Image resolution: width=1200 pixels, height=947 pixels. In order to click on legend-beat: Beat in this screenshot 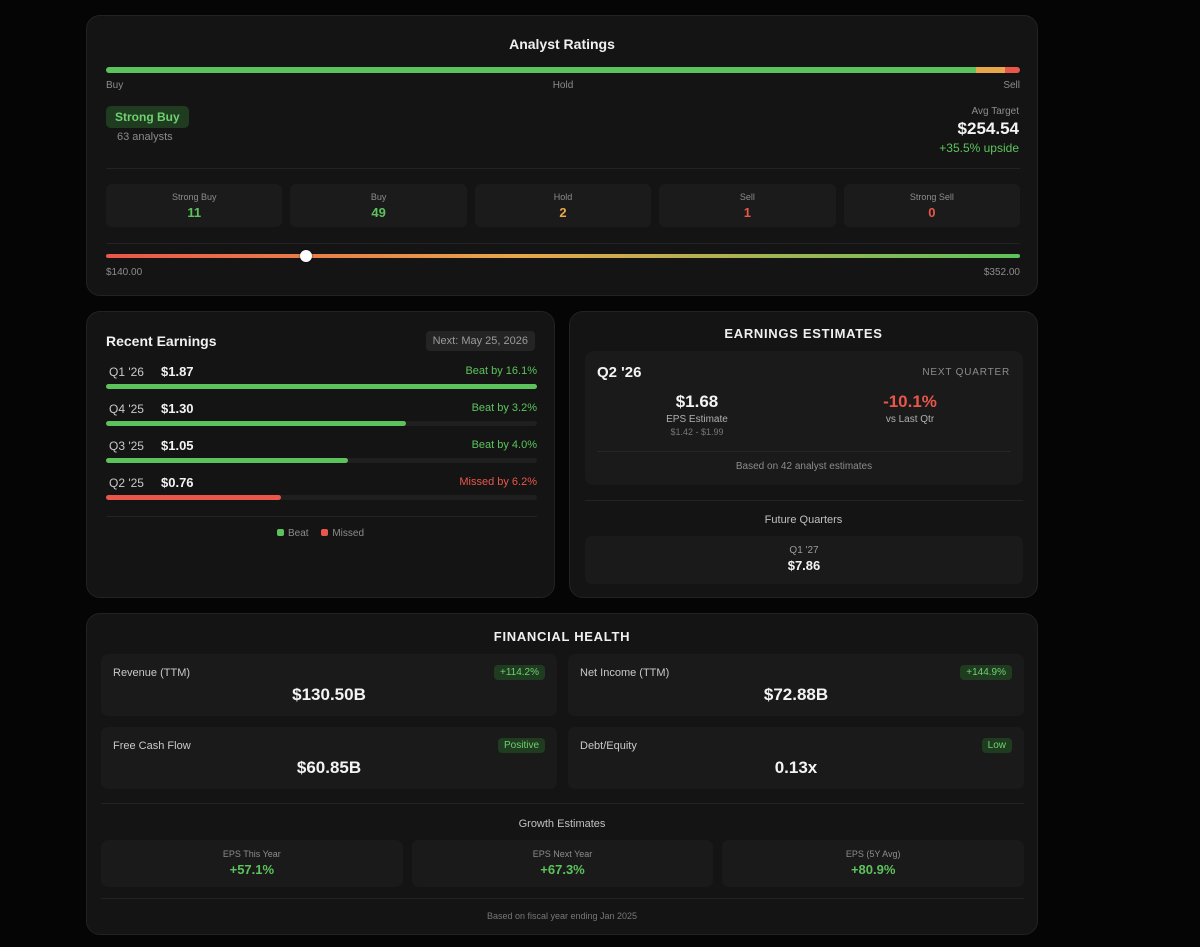, I will do `click(292, 533)`.